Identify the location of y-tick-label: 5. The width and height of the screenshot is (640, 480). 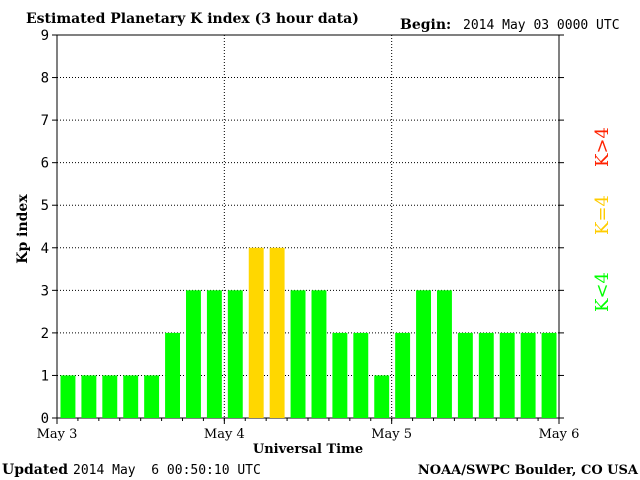
(45, 206).